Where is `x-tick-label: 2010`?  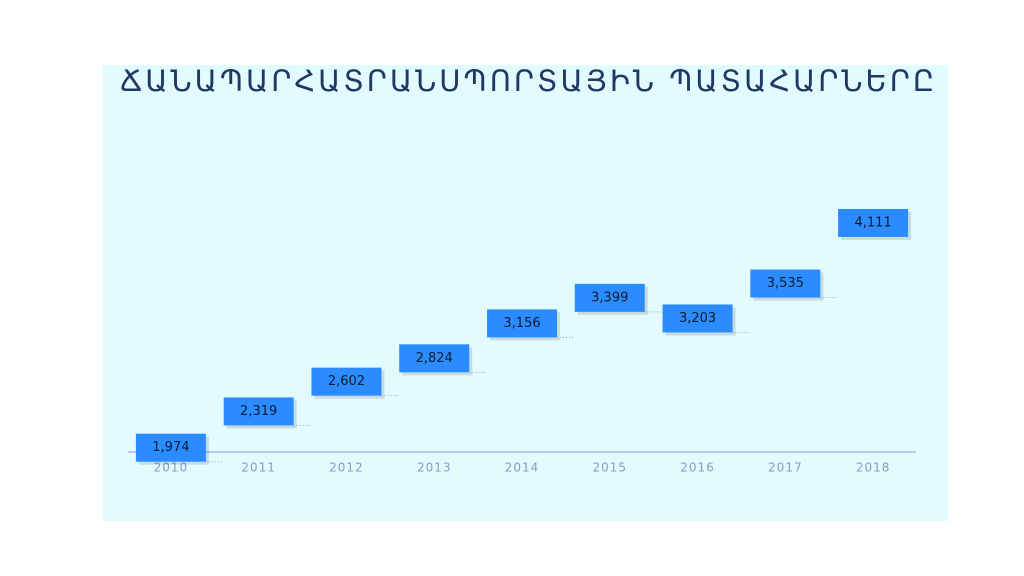
x-tick-label: 2010 is located at coordinates (171, 468).